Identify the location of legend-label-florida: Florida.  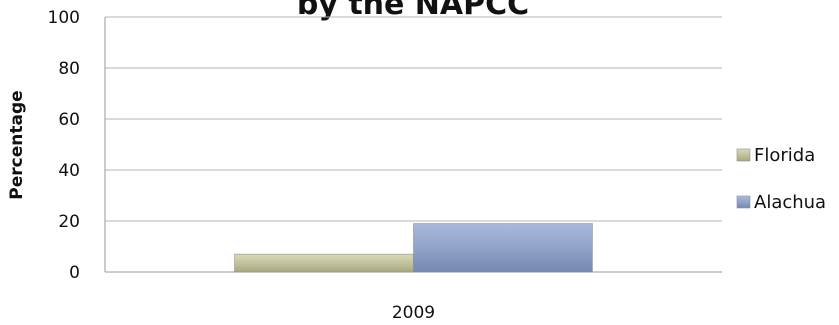
(784, 155).